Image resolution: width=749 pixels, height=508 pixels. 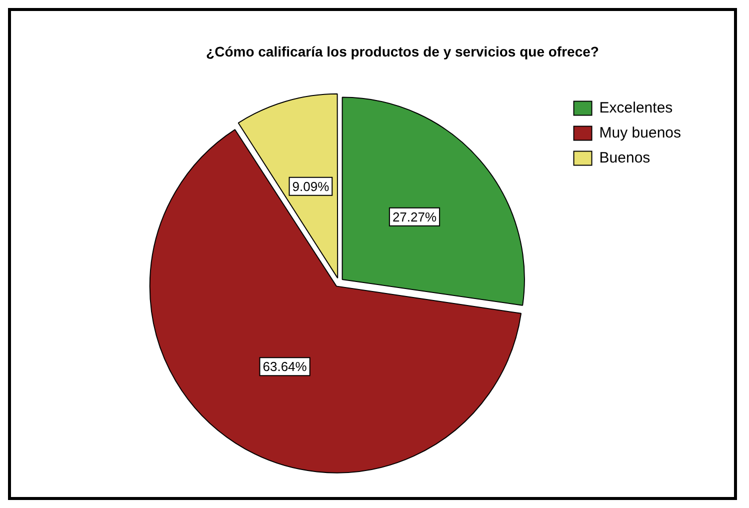 I want to click on data-label: 63.64%, so click(x=285, y=366).